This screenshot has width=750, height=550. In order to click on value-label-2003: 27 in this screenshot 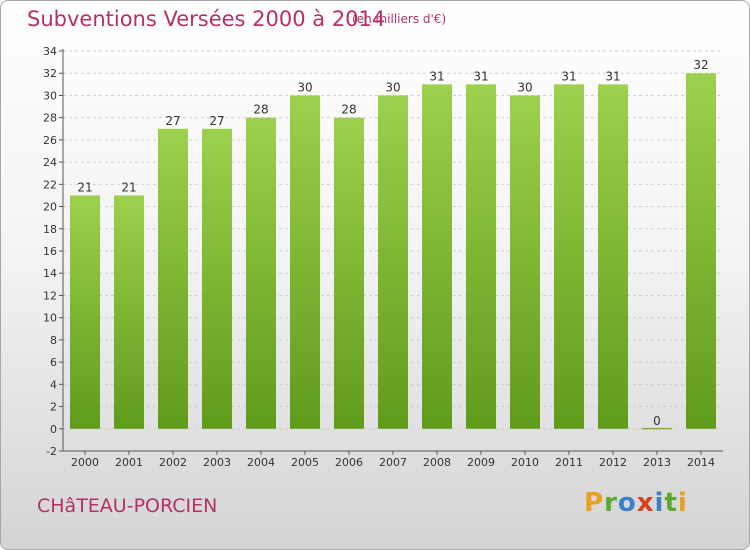, I will do `click(216, 121)`.